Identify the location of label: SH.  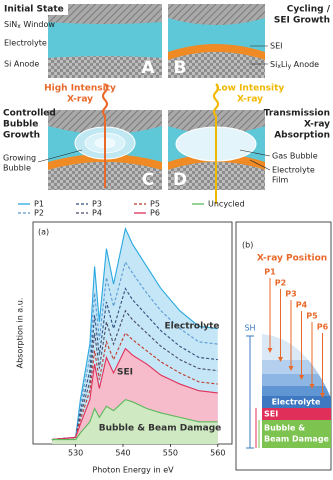
(249, 328).